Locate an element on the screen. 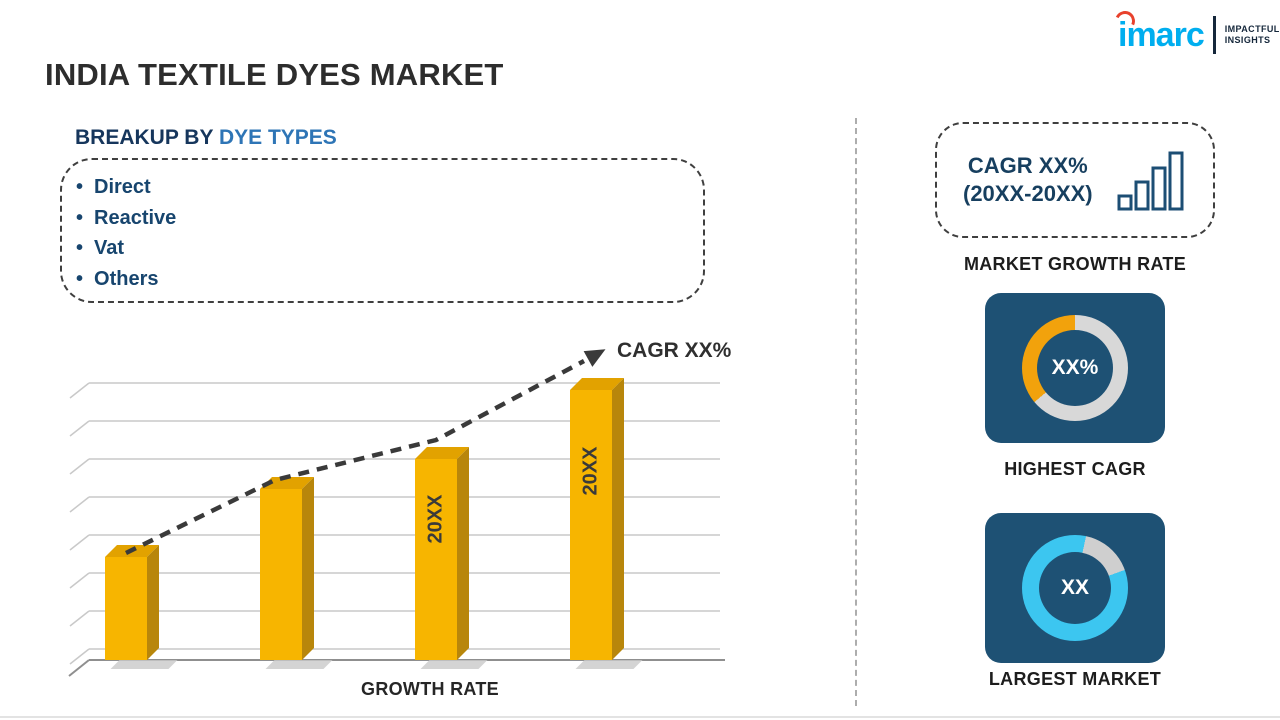 The width and height of the screenshot is (1280, 720). breakup-heading: BREAKUP BY DYE TYPES is located at coordinates (206, 138).